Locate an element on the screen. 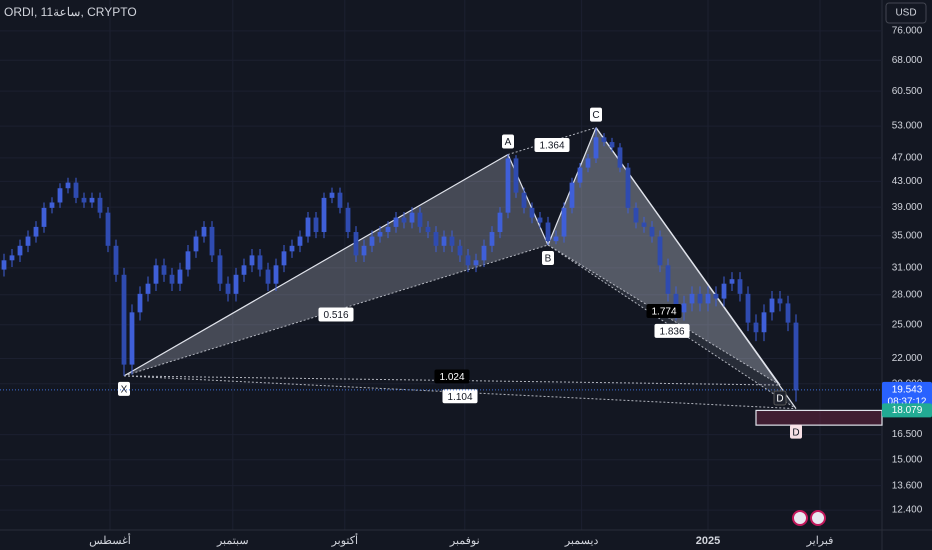  y-tick-label: 43.000 is located at coordinates (907, 181).